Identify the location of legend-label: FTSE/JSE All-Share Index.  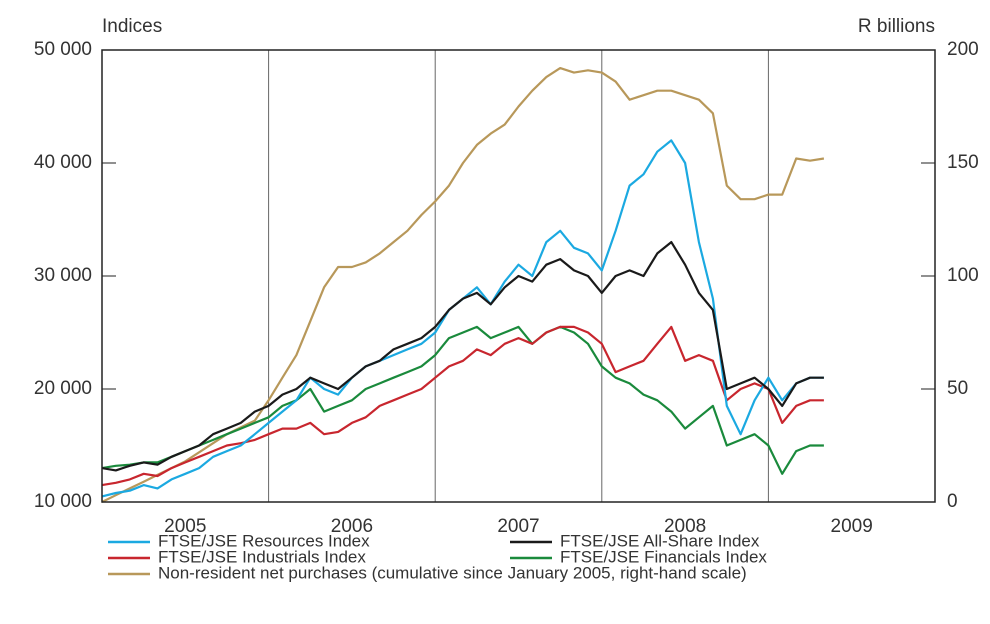
(660, 540).